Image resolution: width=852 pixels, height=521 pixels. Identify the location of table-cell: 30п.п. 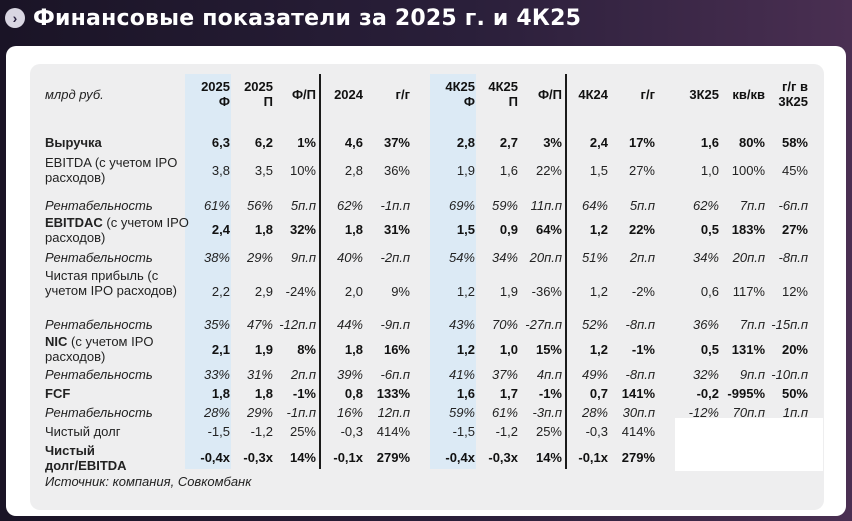
(638, 412).